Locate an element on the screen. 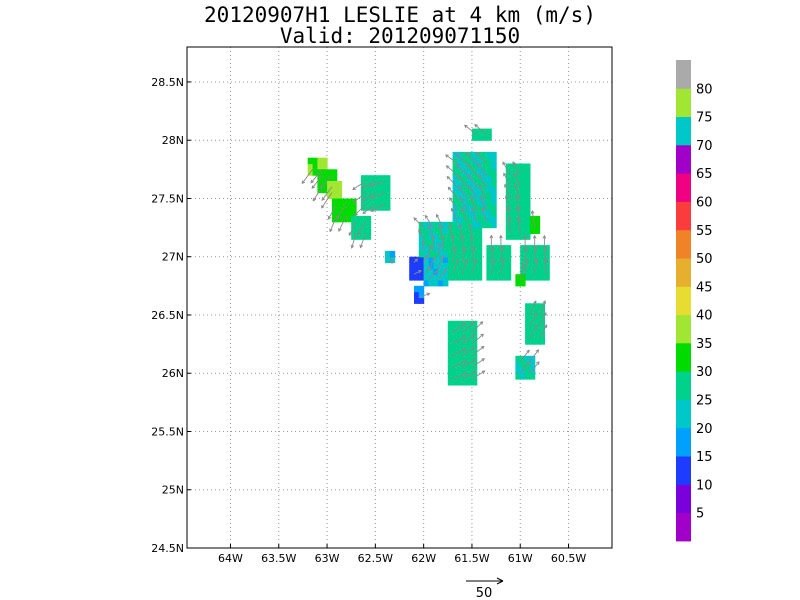  wind-vectors is located at coordinates (424, 251).